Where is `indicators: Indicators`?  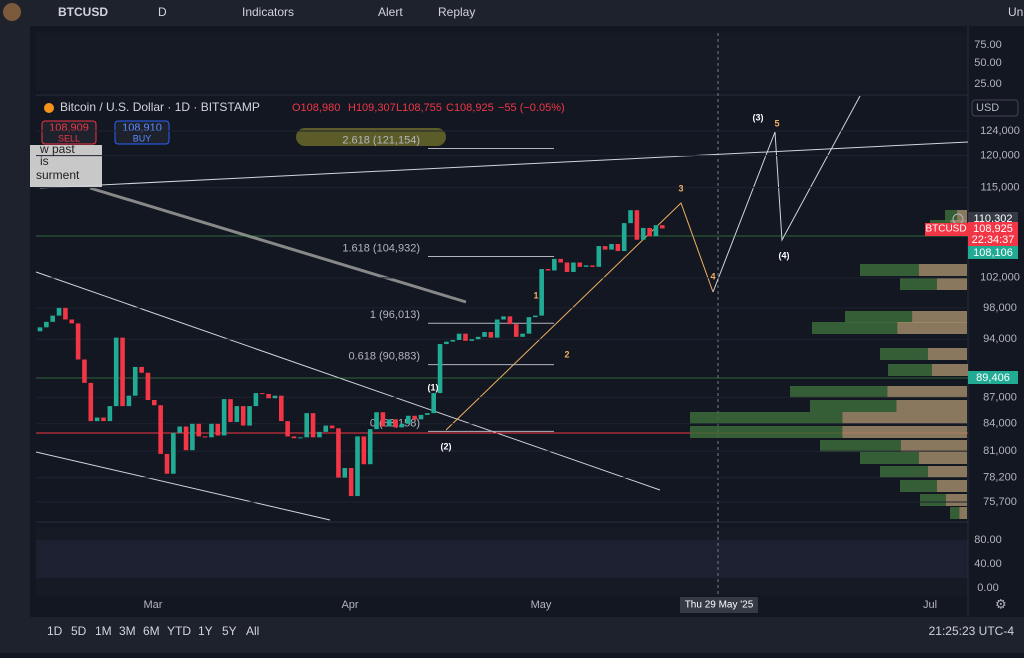 indicators: Indicators is located at coordinates (268, 12).